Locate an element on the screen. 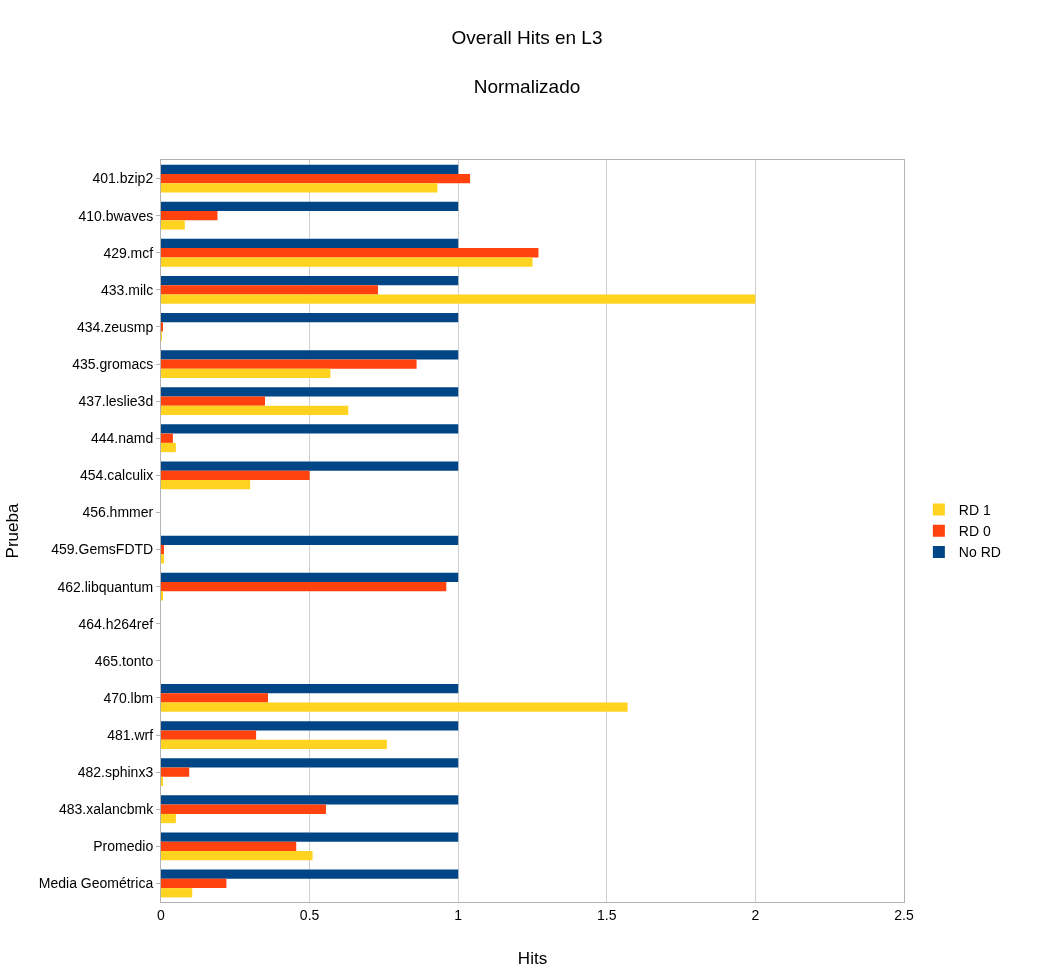 Image resolution: width=1054 pixels, height=977 pixels. y-tick-label: 464.h264ref is located at coordinates (116, 623).